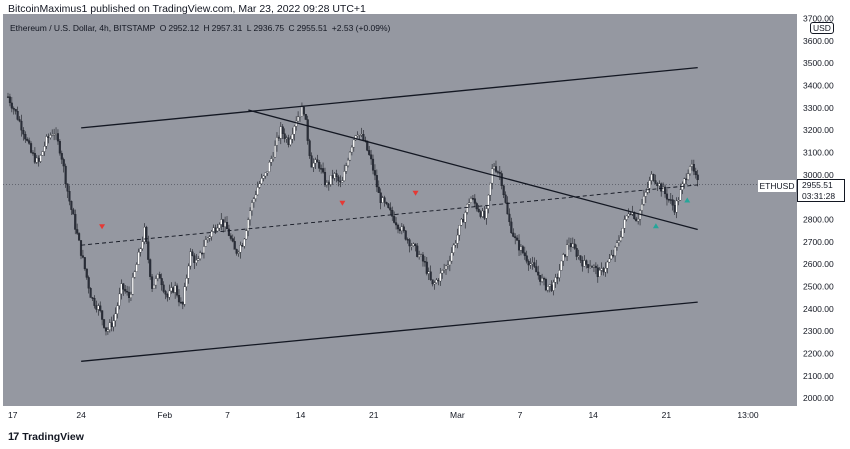 The image size is (850, 449). What do you see at coordinates (301, 415) in the screenshot?
I see `time-tick-label: 14` at bounding box center [301, 415].